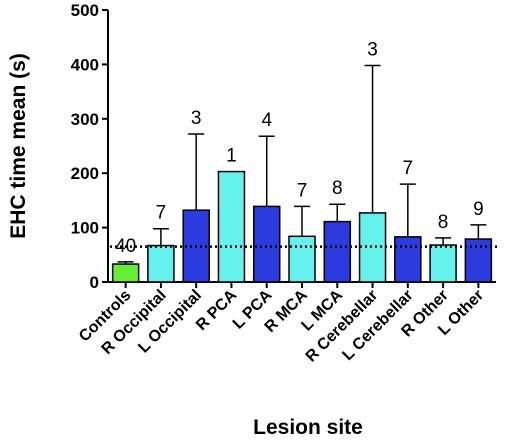 The image size is (510, 443). Describe the element at coordinates (94, 282) in the screenshot. I see `y-tick-label: 0` at that location.